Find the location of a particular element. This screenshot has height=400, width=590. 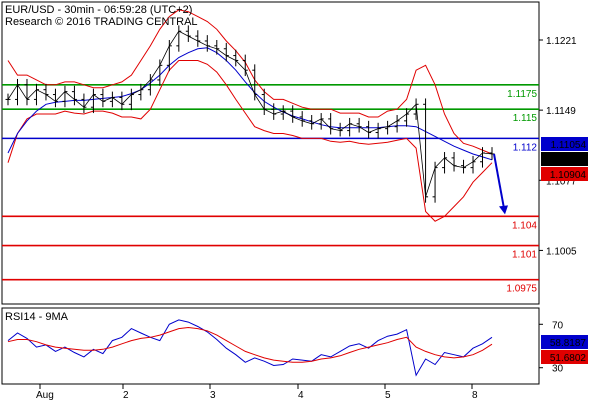

rsi-box-ma is located at coordinates (564, 357).